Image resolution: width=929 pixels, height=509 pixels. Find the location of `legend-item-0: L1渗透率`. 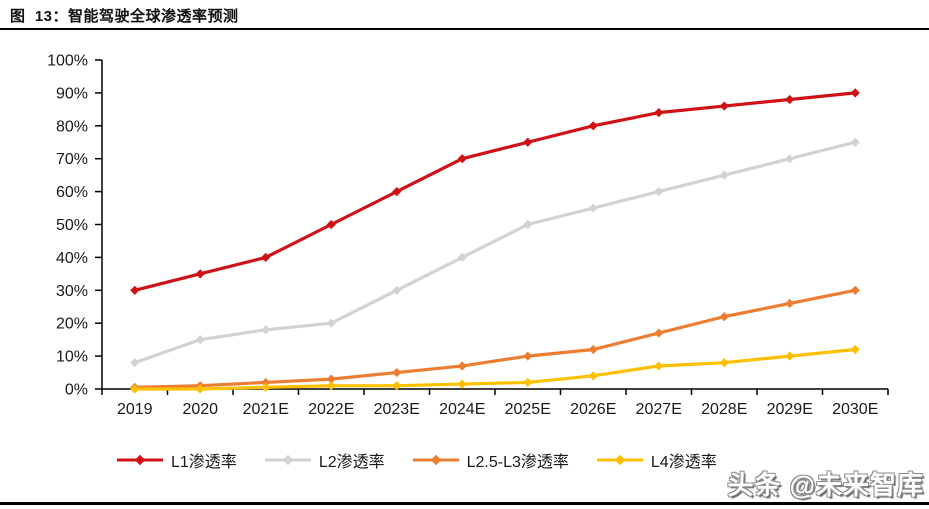

legend-item-0: L1渗透率 is located at coordinates (176, 460).